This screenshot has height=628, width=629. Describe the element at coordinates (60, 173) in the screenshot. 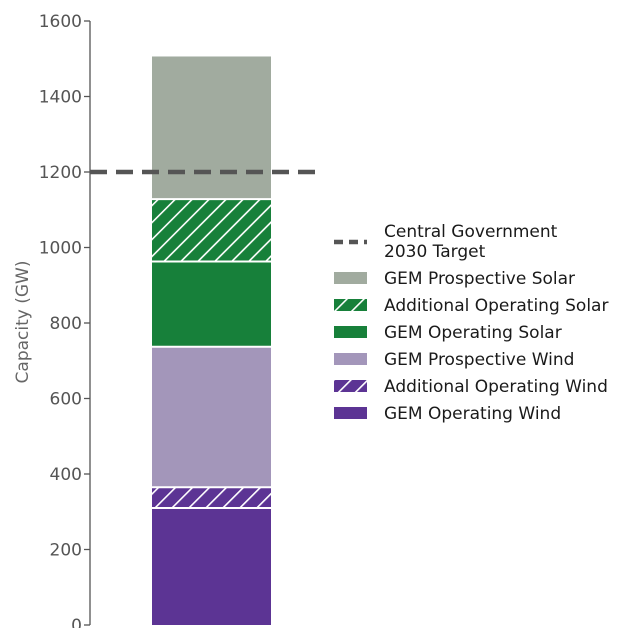

I see `y-tick-label: 1200` at that location.